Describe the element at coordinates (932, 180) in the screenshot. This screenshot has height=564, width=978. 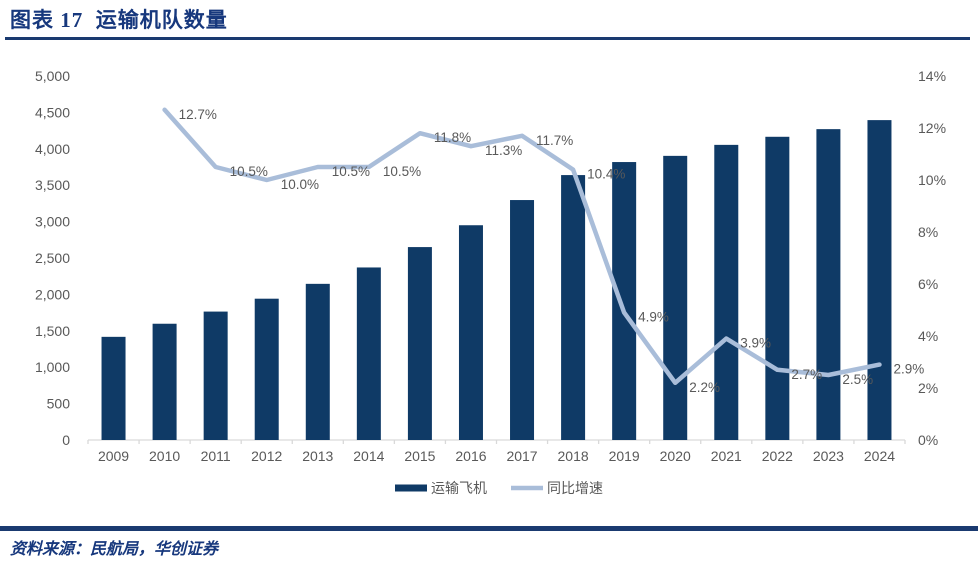
I see `y-axis-right-label: 10%` at that location.